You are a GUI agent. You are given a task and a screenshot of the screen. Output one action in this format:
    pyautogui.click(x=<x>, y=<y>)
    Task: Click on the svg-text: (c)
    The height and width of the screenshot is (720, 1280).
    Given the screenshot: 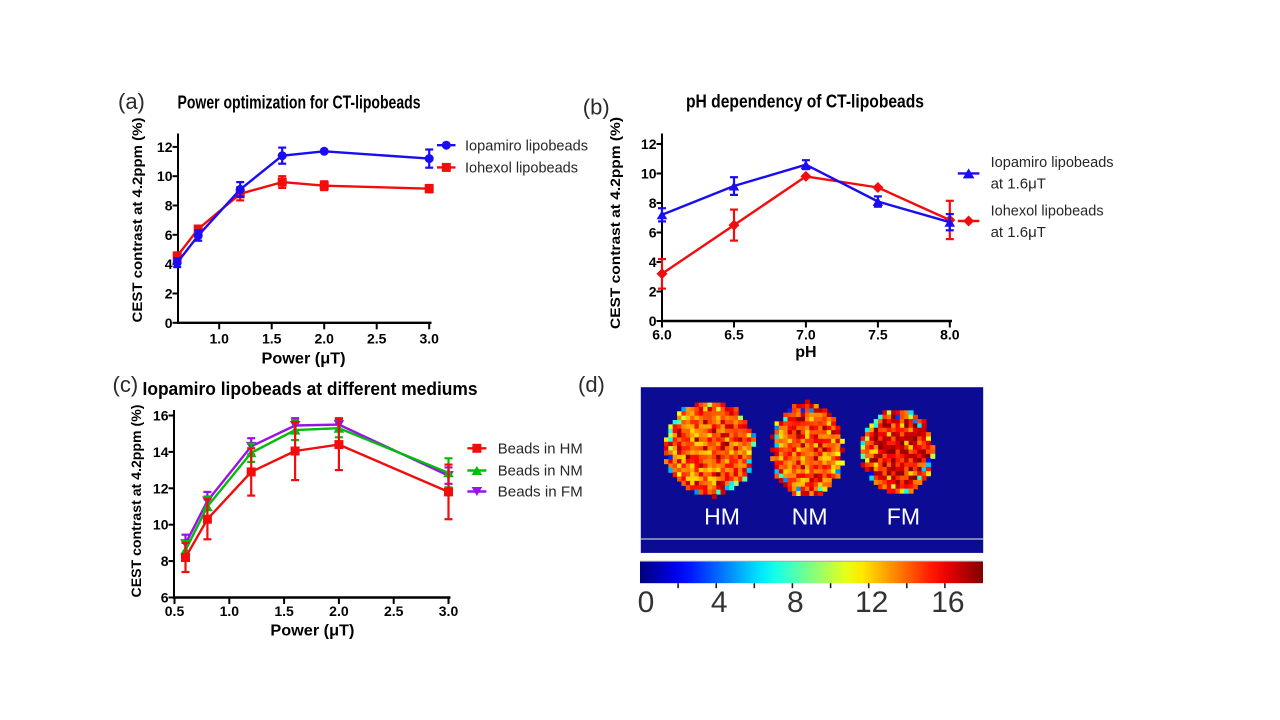 What is the action you would take?
    pyautogui.click(x=126, y=384)
    